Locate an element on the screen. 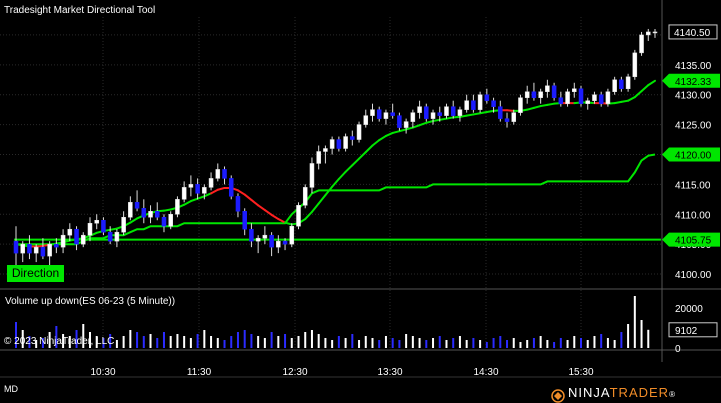 This screenshot has height=403, width=721. price-marker-label: 4105.75 is located at coordinates (693, 241).